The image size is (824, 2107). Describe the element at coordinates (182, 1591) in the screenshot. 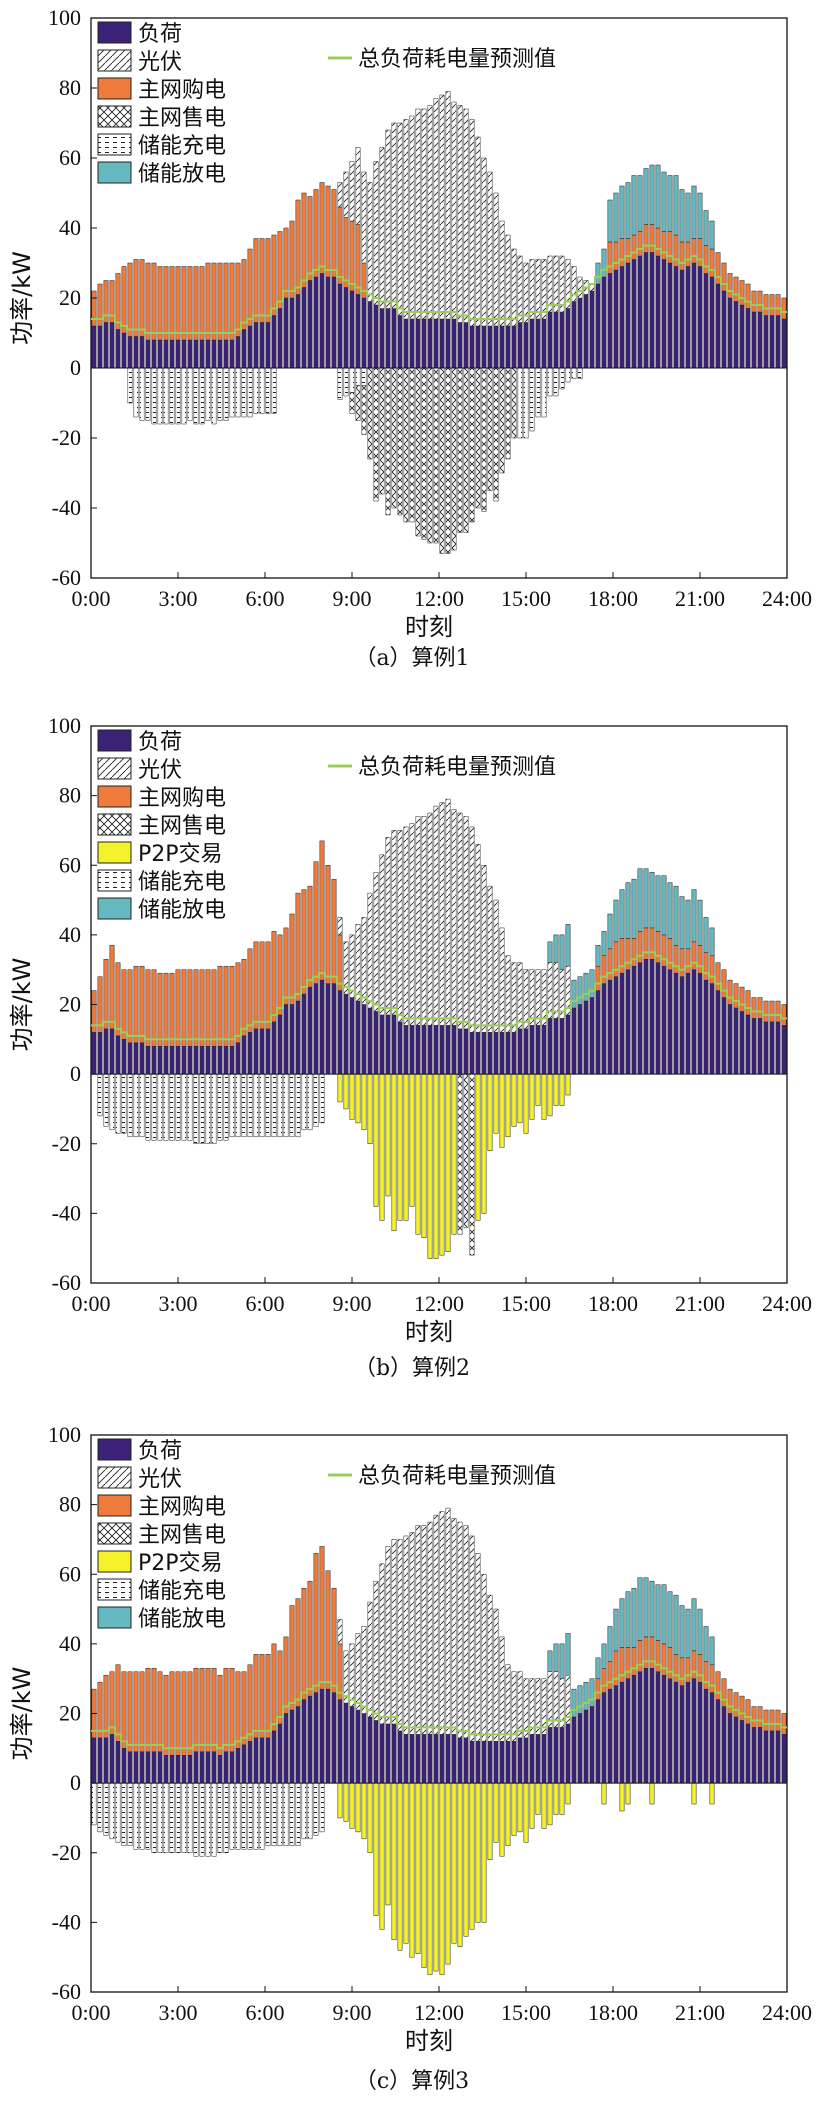

I see `legend-label: 储能充电` at that location.